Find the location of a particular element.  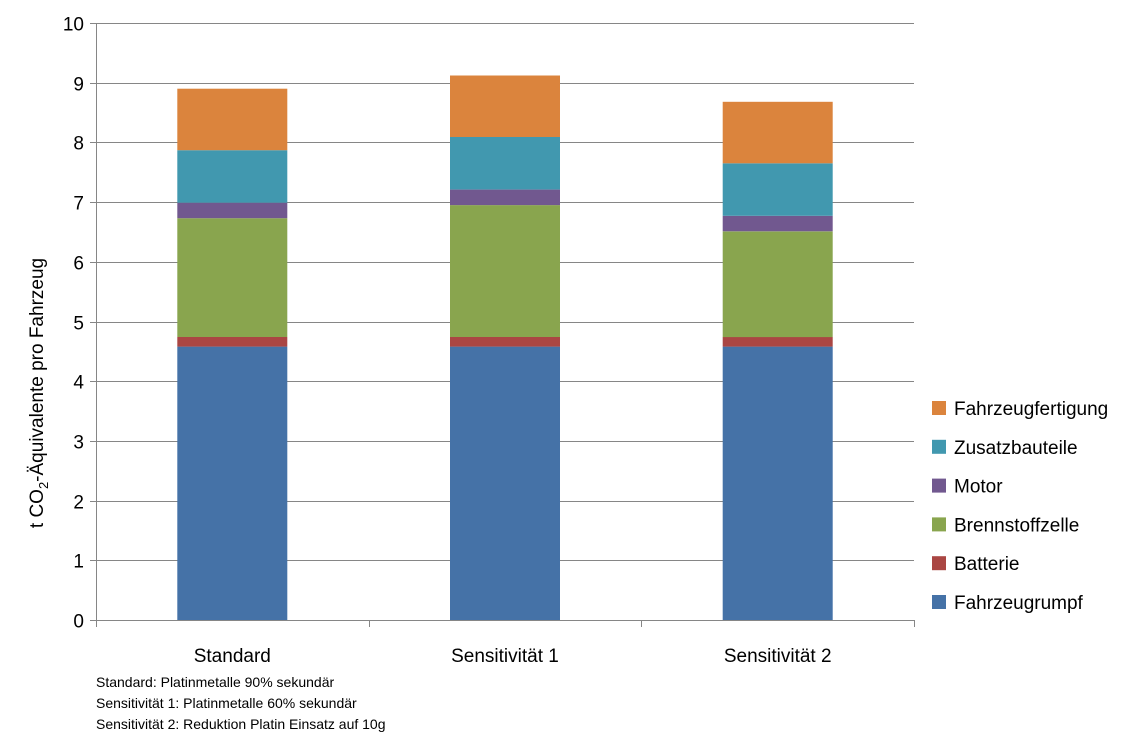

y-axis-label-subscript: 2 is located at coordinates (43, 485).